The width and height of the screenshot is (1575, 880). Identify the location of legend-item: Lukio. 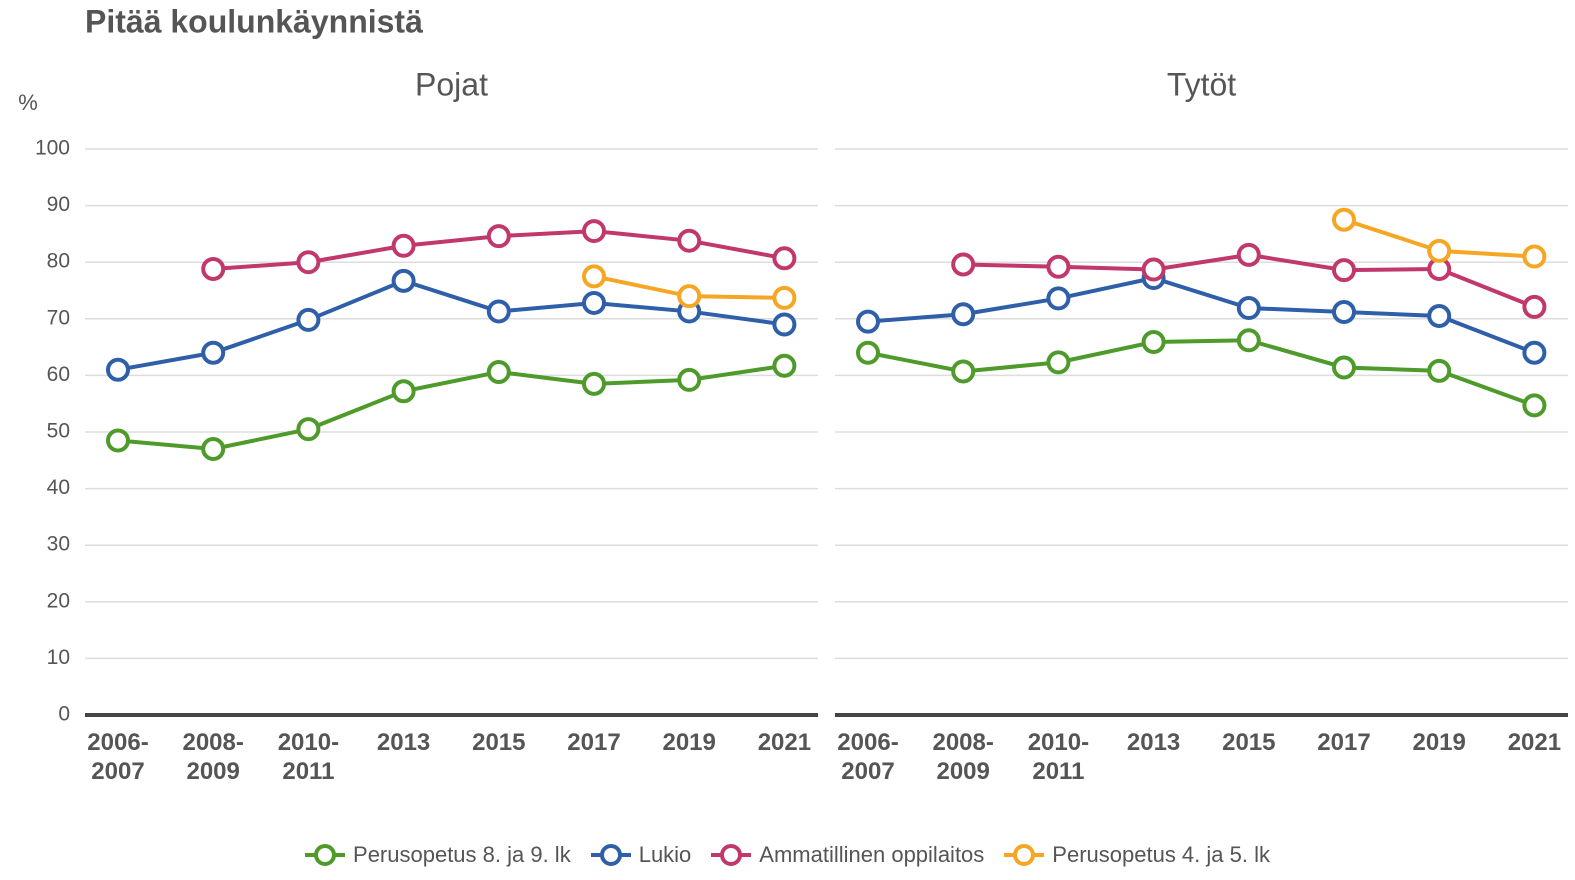
(641, 855).